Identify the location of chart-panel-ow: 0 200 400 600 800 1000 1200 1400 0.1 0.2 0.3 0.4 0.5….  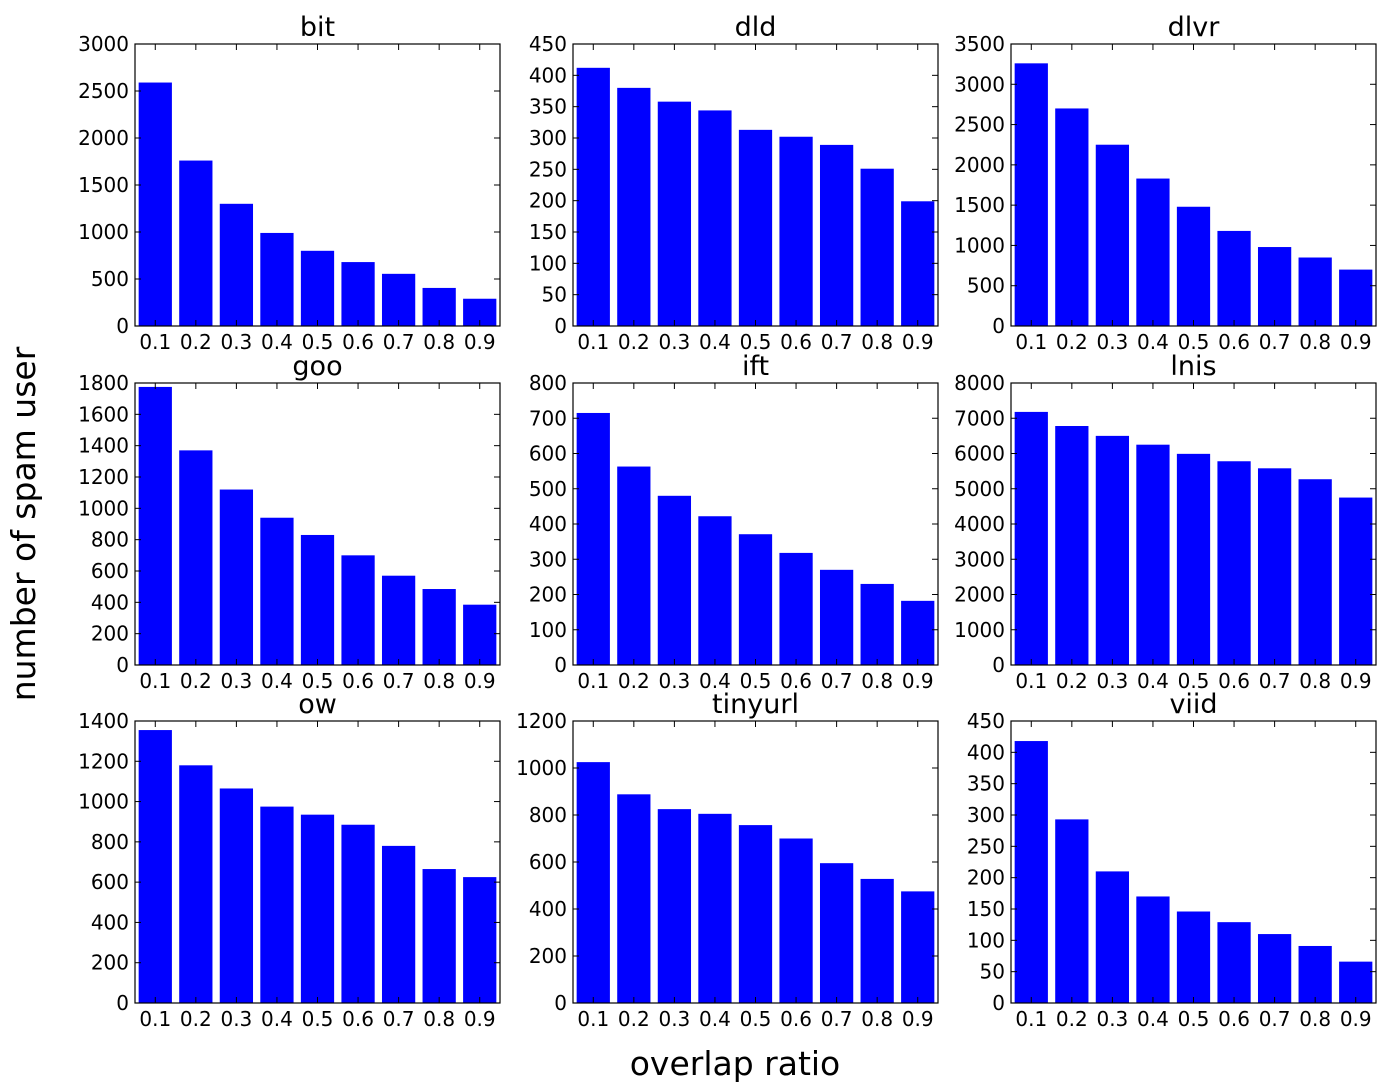
(289, 860).